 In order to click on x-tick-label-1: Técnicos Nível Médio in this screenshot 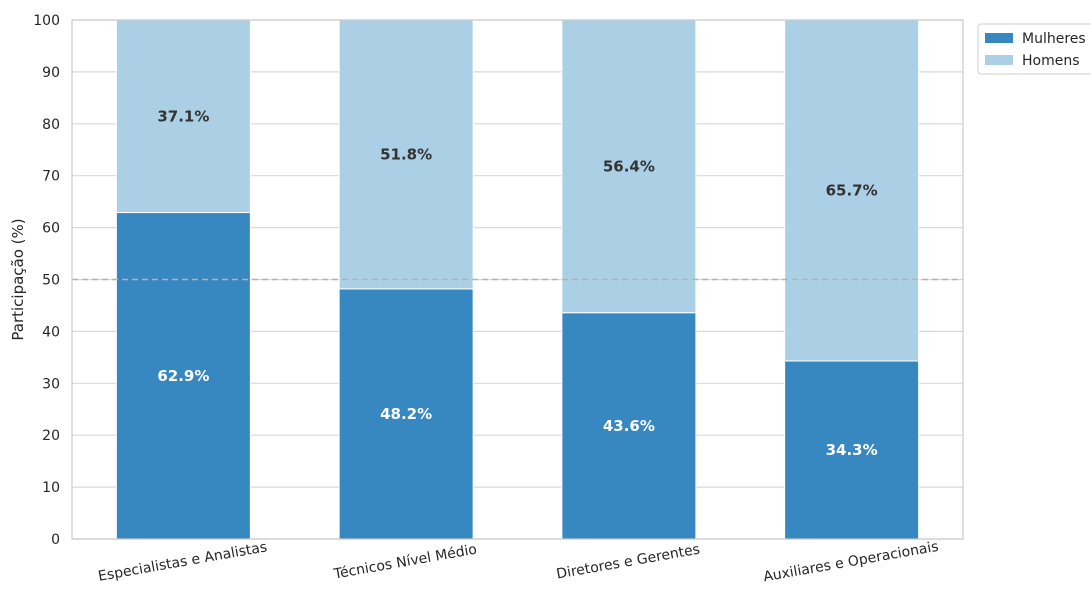, I will do `click(405, 562)`.